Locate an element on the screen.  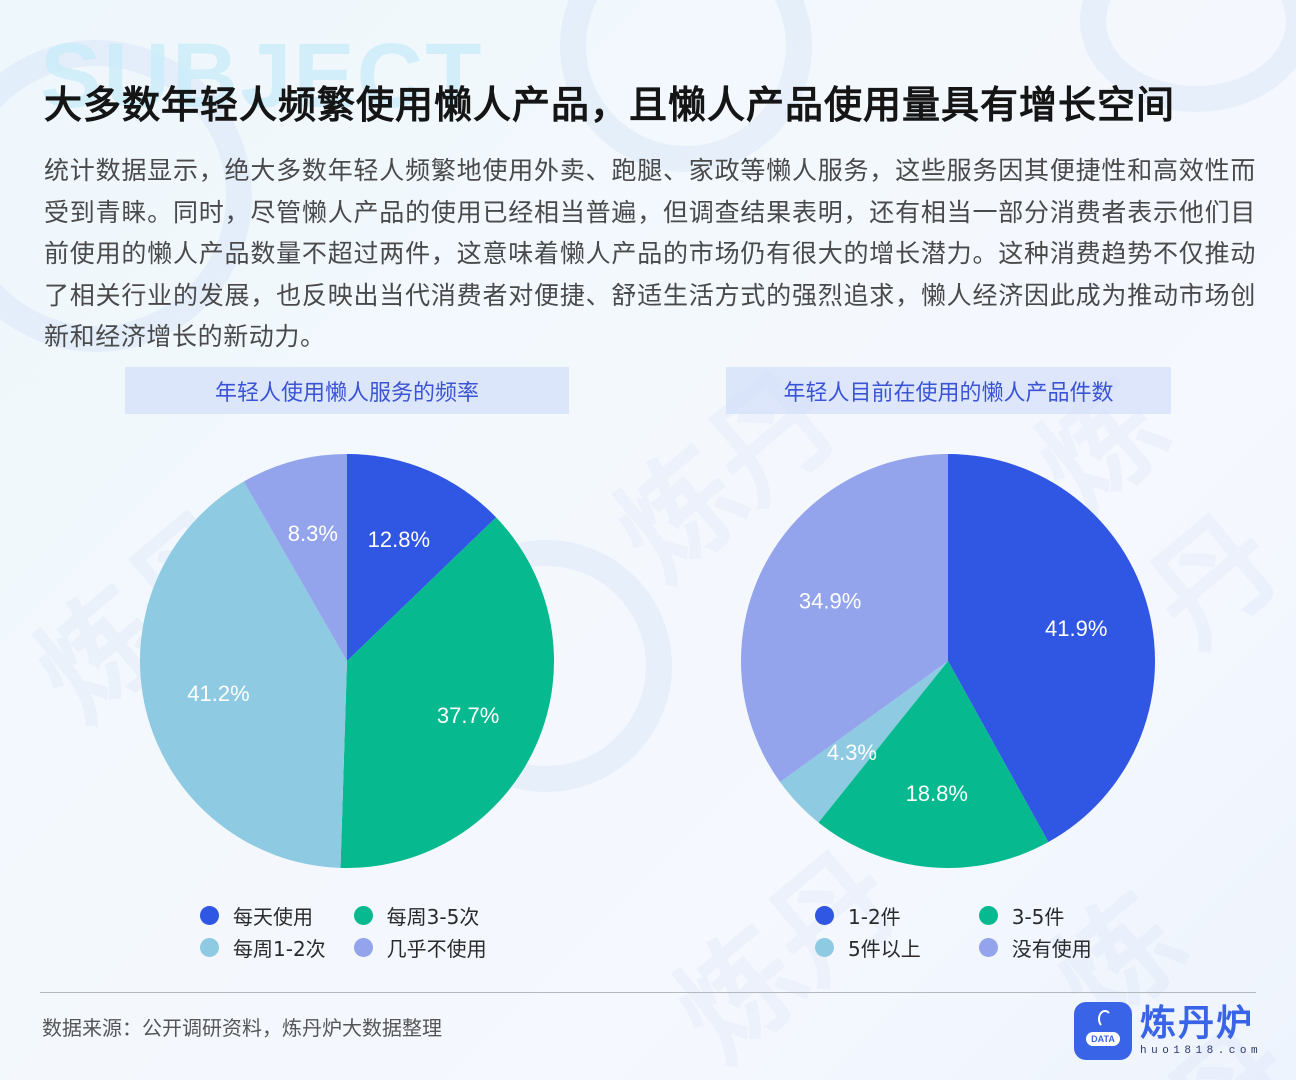
slice-percent-label: 41.9% is located at coordinates (1076, 628).